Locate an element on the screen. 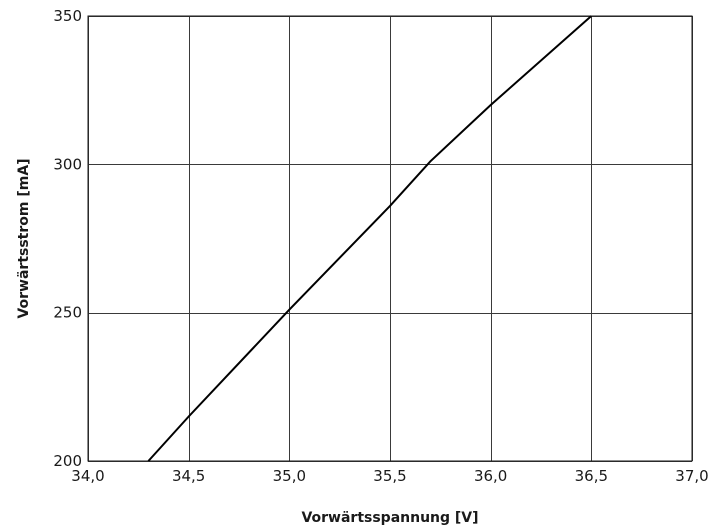 Image resolution: width=727 pixels, height=527 pixels. x-tick-labels: 34,0 34,5 35,0 35,5 36,0 36,5 37,0 is located at coordinates (389, 476).